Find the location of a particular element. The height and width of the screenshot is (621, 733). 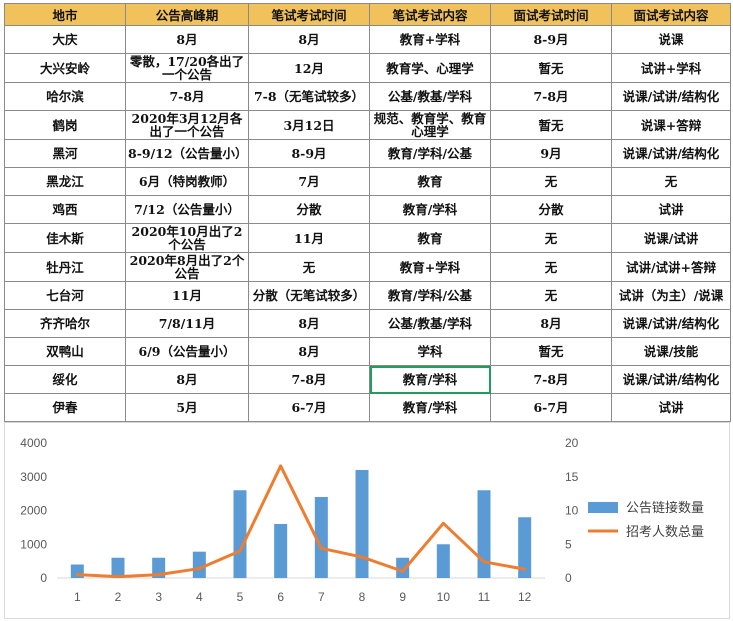

city-cell: 鹤岗 is located at coordinates (65, 125).